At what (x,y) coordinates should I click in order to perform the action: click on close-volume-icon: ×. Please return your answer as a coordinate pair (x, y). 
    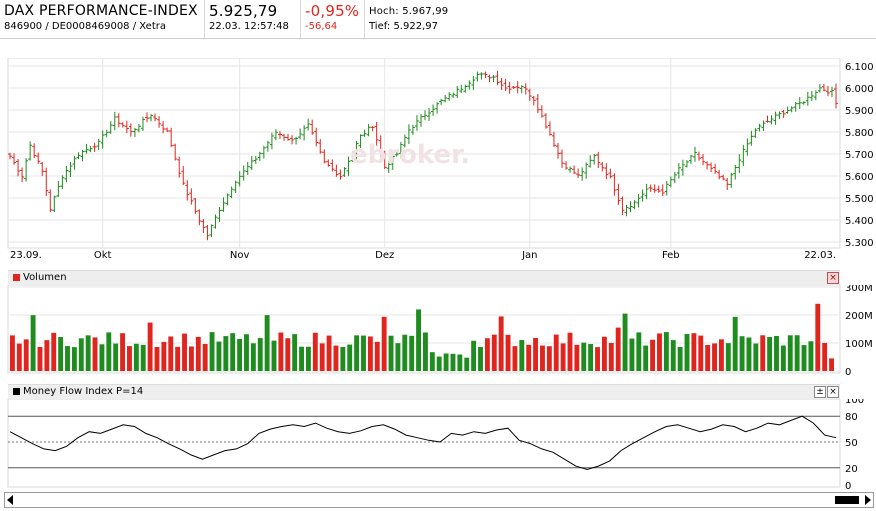
    Looking at the image, I should click on (833, 278).